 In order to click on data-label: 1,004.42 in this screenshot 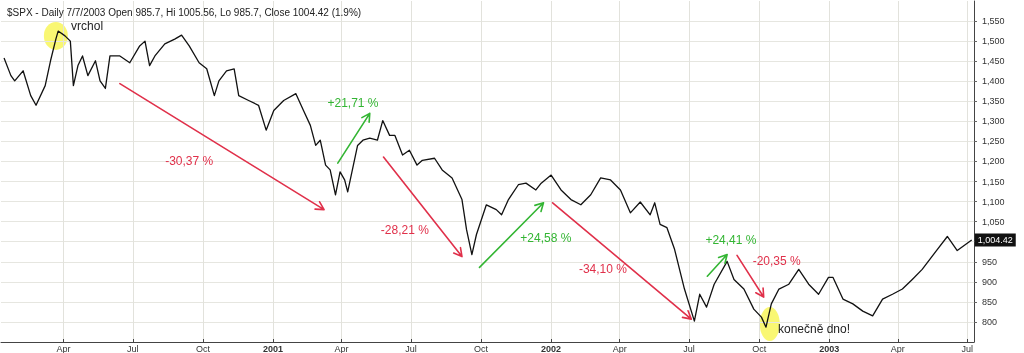, I will do `click(995, 239)`.